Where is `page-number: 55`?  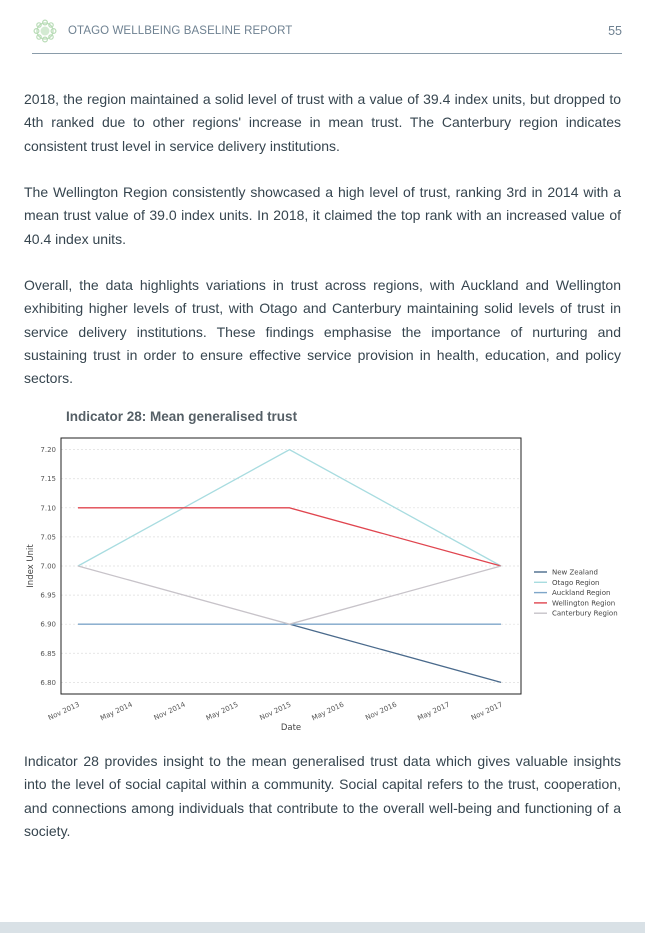
page-number: 55 is located at coordinates (615, 31).